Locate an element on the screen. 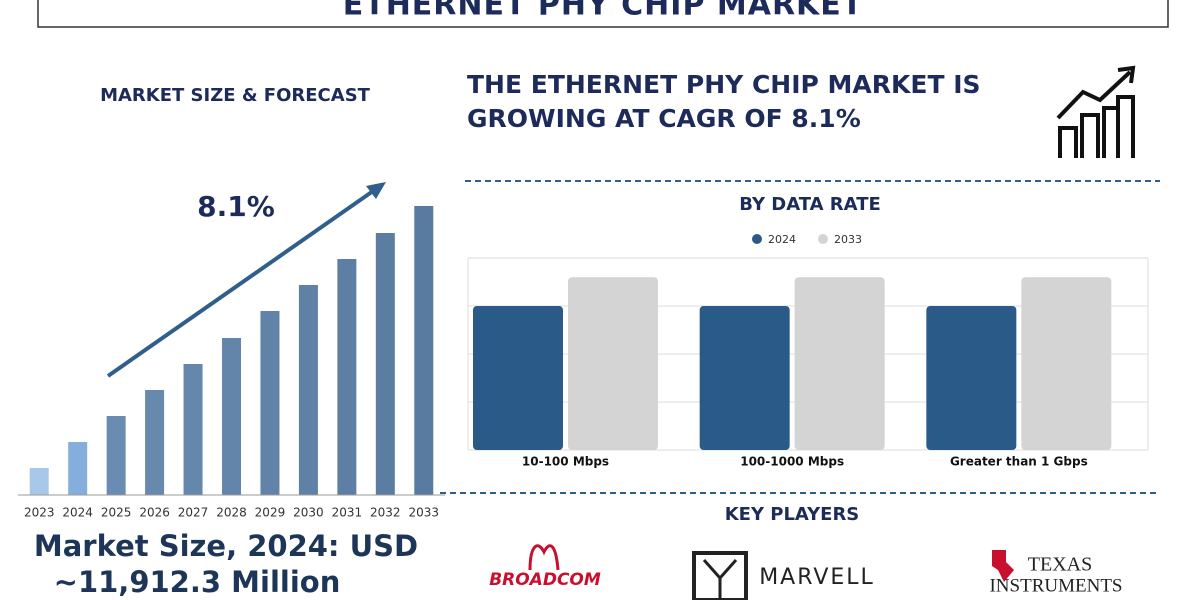 This screenshot has height=600, width=1200. cagr-annotation: 8.1% is located at coordinates (236, 206).